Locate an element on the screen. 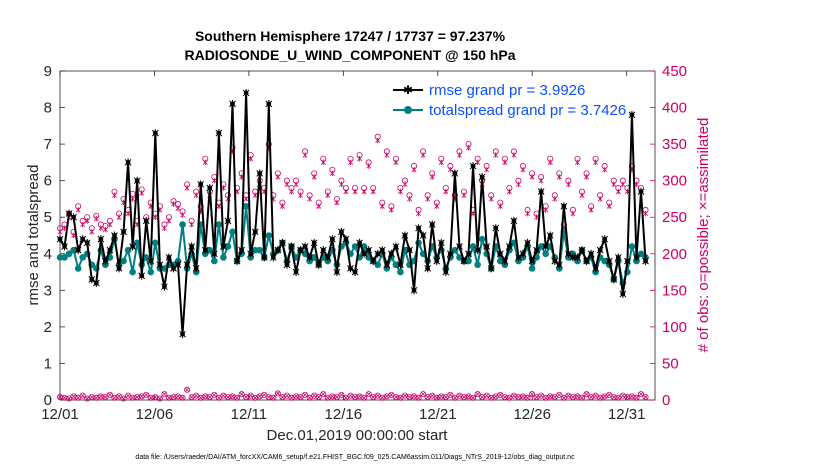 This screenshot has height=475, width=830. right-axis-ticks: 0 50 100 150 200 250 300 350 400 450 is located at coordinates (668, 236).